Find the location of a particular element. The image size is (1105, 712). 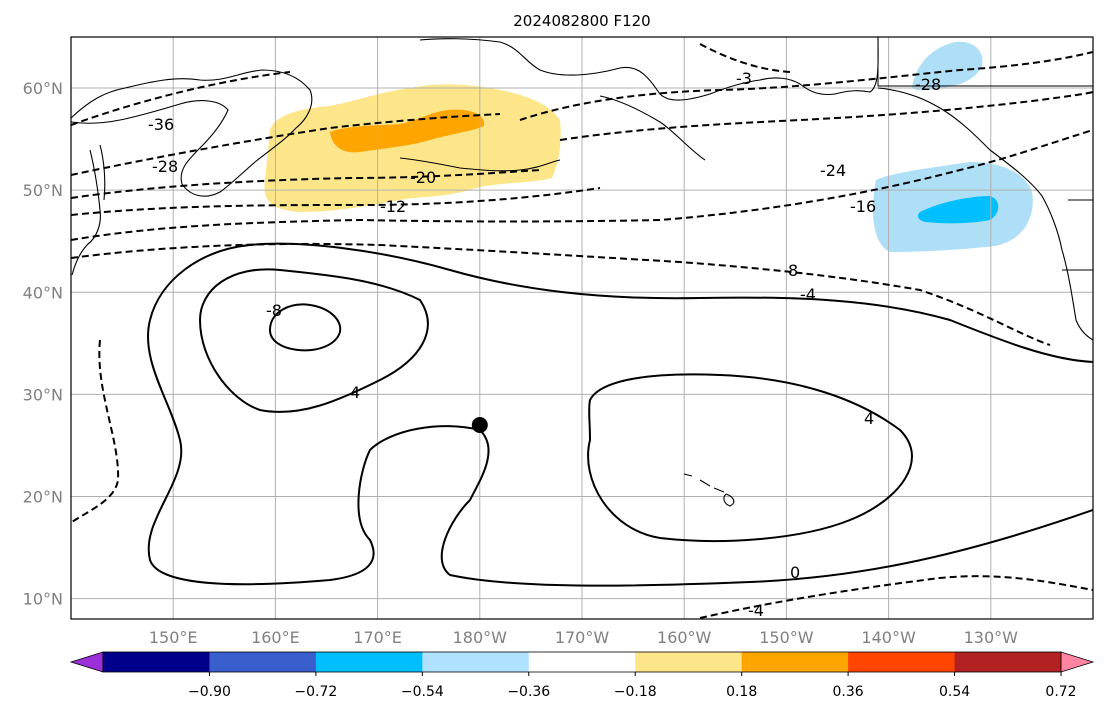

contour-label: -8 is located at coordinates (274, 310).